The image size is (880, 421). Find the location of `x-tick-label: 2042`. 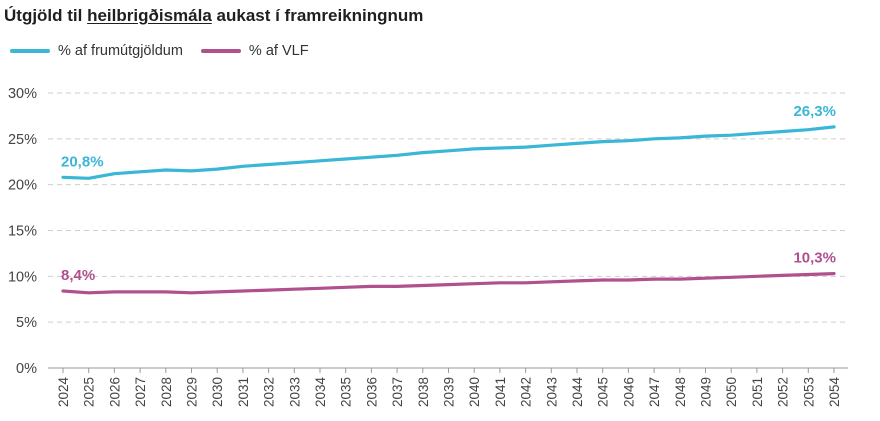

x-tick-label: 2042 is located at coordinates (526, 392).